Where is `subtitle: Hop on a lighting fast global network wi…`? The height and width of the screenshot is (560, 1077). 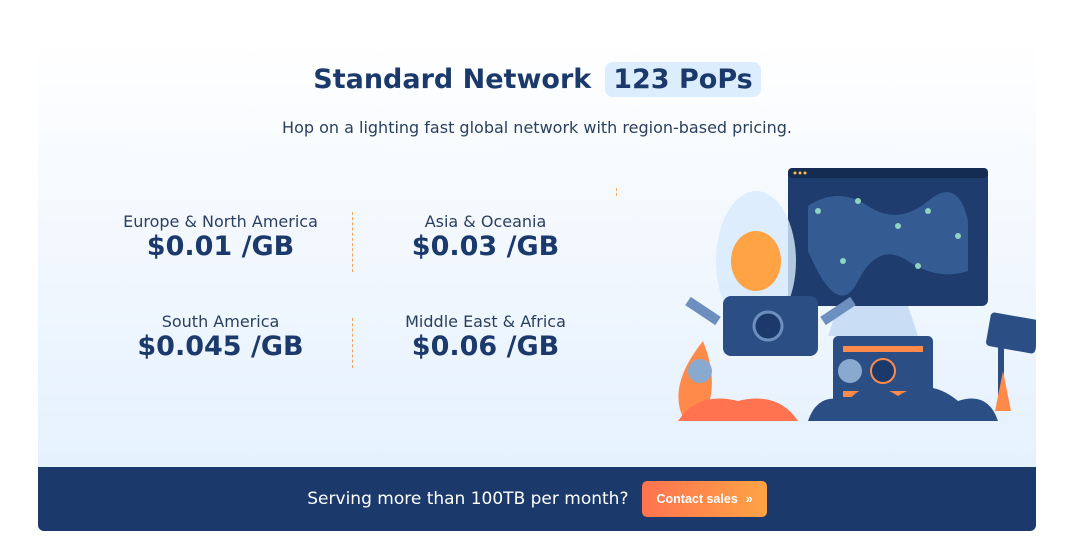 subtitle: Hop on a lighting fast global network wi… is located at coordinates (537, 127).